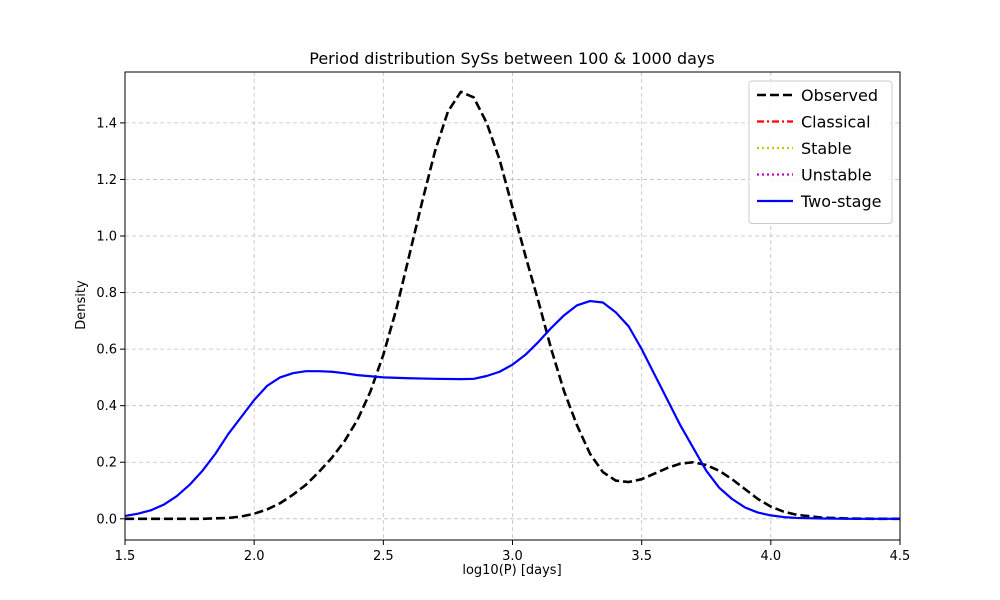  I want to click on x-tick-label: 4.5, so click(900, 556).